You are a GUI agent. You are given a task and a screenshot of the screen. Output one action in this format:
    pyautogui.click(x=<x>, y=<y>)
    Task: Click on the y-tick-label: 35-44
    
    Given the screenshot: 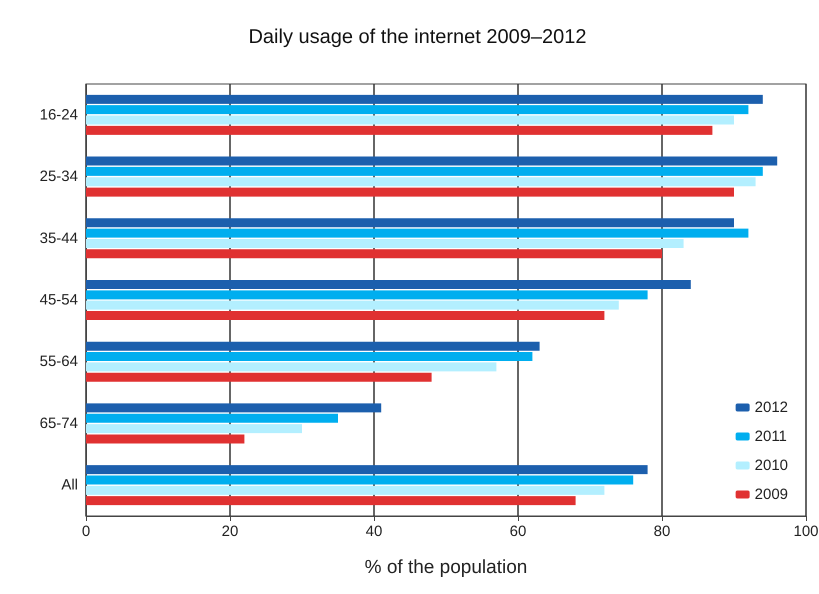 What is the action you would take?
    pyautogui.click(x=59, y=238)
    